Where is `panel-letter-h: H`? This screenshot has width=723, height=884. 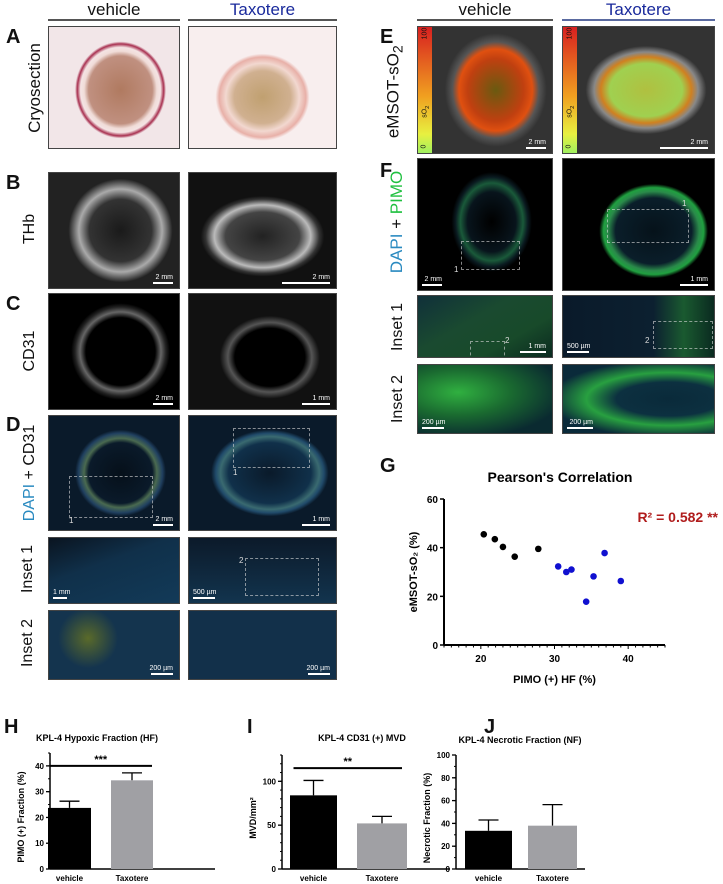
panel-letter-h: H is located at coordinates (11, 727).